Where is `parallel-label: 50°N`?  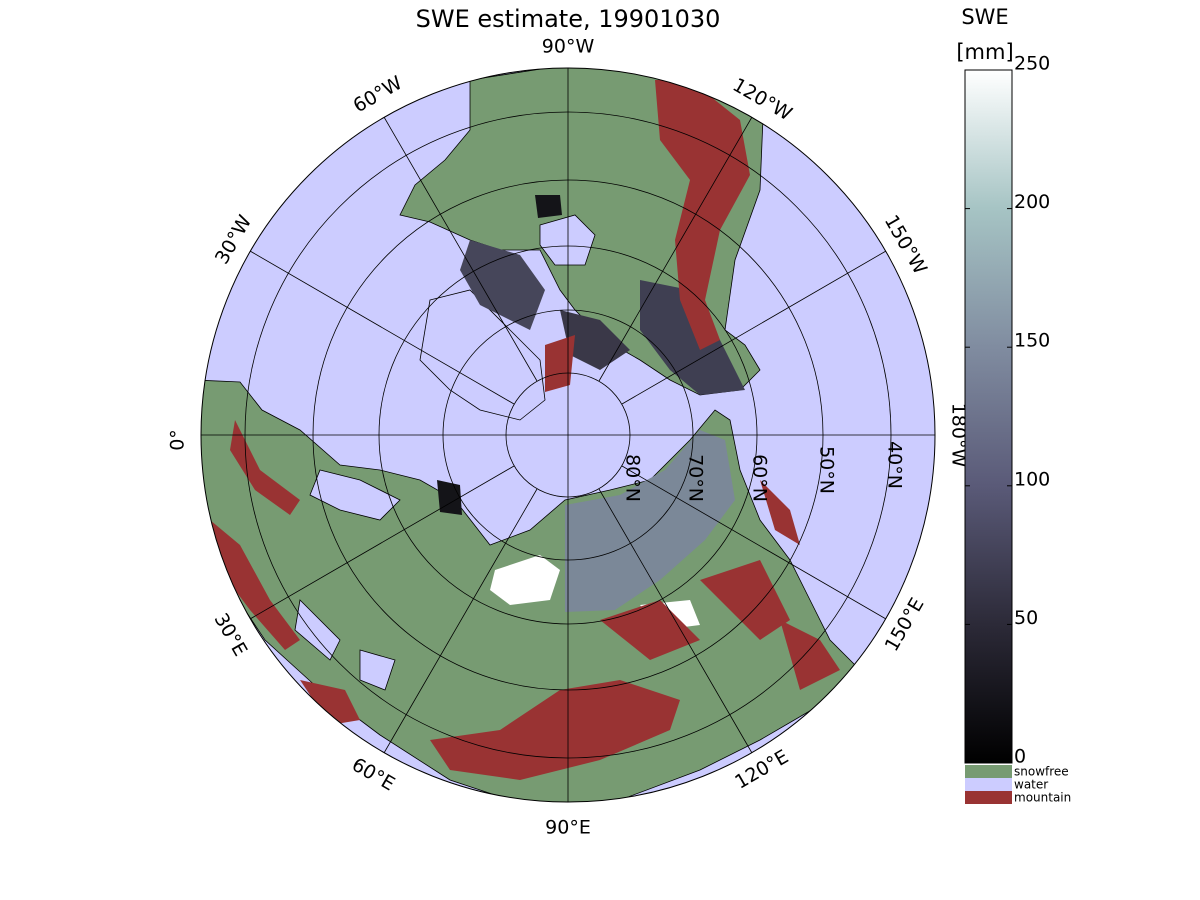
parallel-label: 50°N is located at coordinates (827, 470).